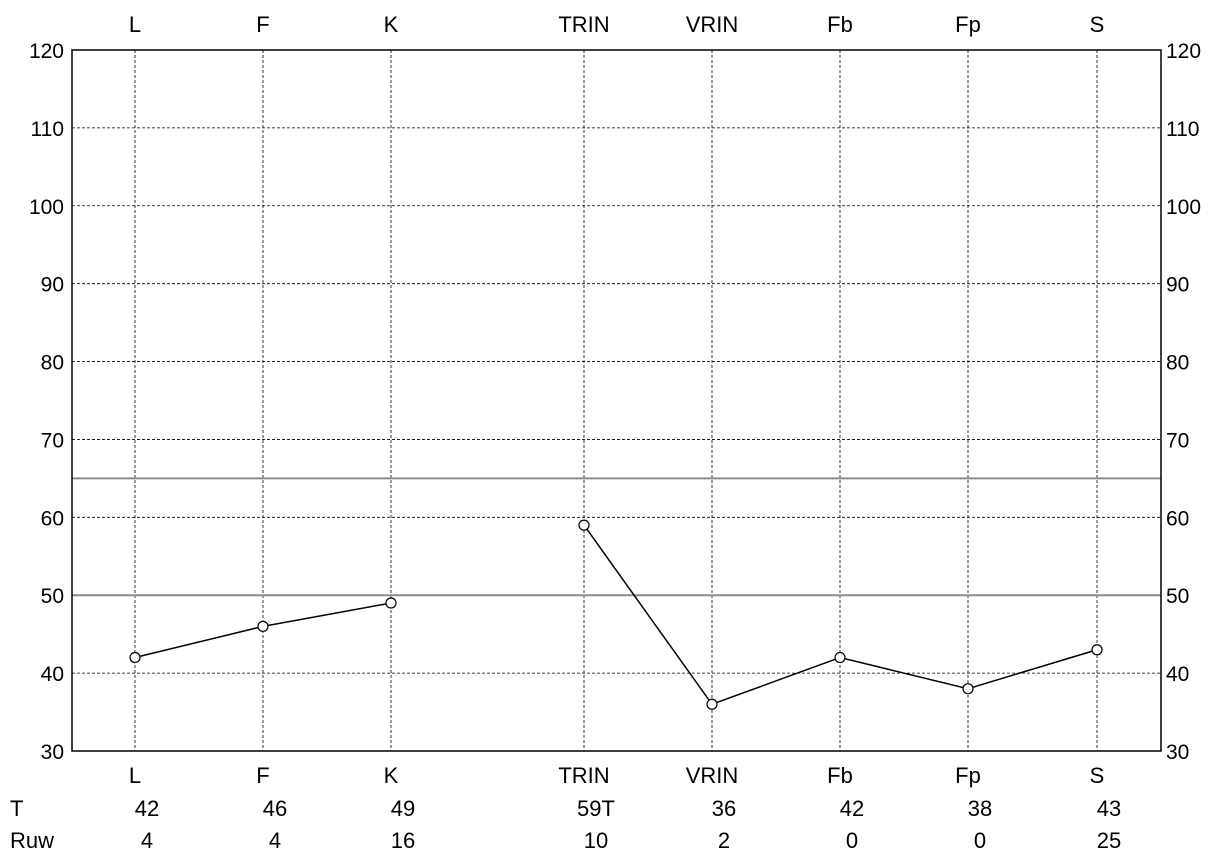 The height and width of the screenshot is (853, 1225). I want to click on y-tick-label-right: 80, so click(1177, 363).